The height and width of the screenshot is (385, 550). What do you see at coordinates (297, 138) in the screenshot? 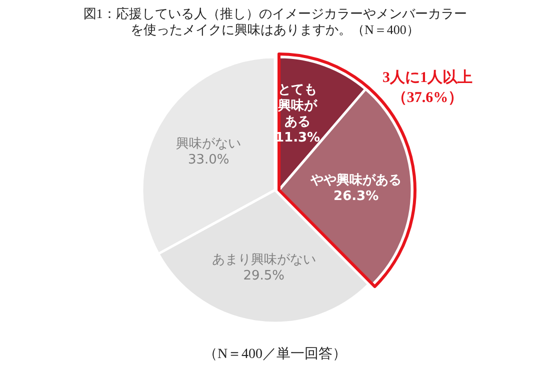
I see `data-label: 11.3%` at bounding box center [297, 138].